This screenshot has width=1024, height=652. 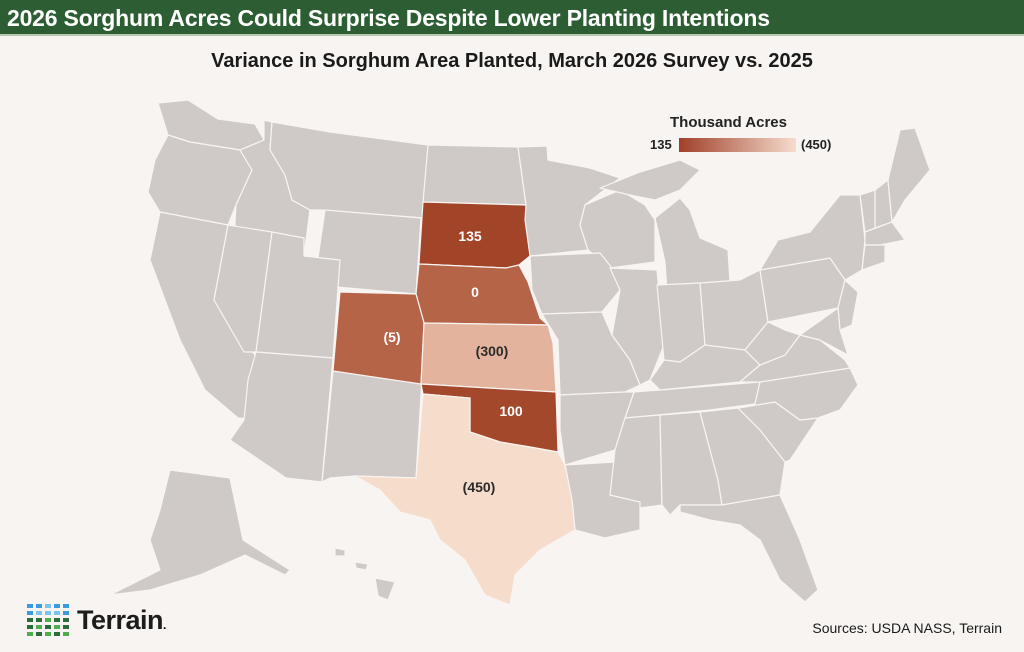 What do you see at coordinates (391, 337) in the screenshot?
I see `label-colorado: (5)` at bounding box center [391, 337].